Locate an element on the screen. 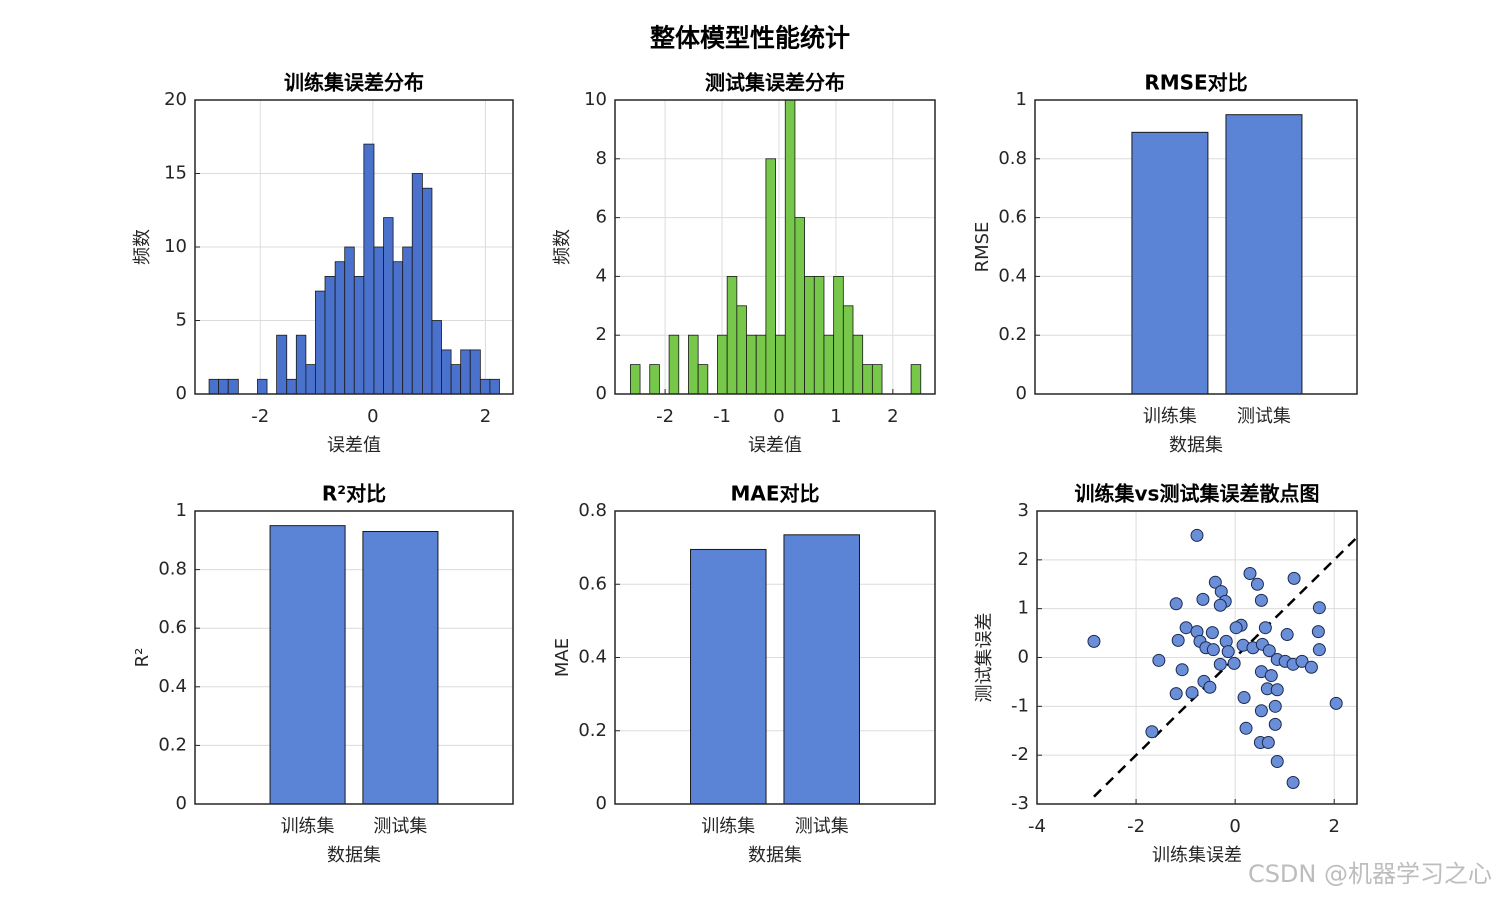 The height and width of the screenshot is (900, 1500). y-axis-label: 测试集误差 is located at coordinates (984, 658).